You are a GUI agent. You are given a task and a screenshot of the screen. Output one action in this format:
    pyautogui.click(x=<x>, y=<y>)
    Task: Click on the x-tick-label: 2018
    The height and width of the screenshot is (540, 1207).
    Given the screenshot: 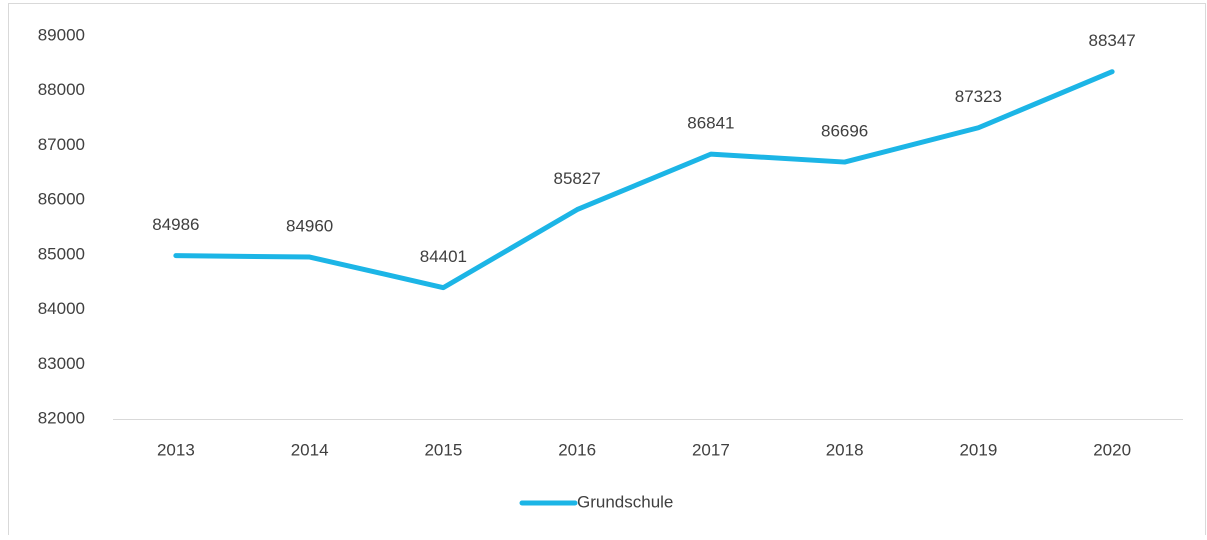 What is the action you would take?
    pyautogui.click(x=845, y=449)
    